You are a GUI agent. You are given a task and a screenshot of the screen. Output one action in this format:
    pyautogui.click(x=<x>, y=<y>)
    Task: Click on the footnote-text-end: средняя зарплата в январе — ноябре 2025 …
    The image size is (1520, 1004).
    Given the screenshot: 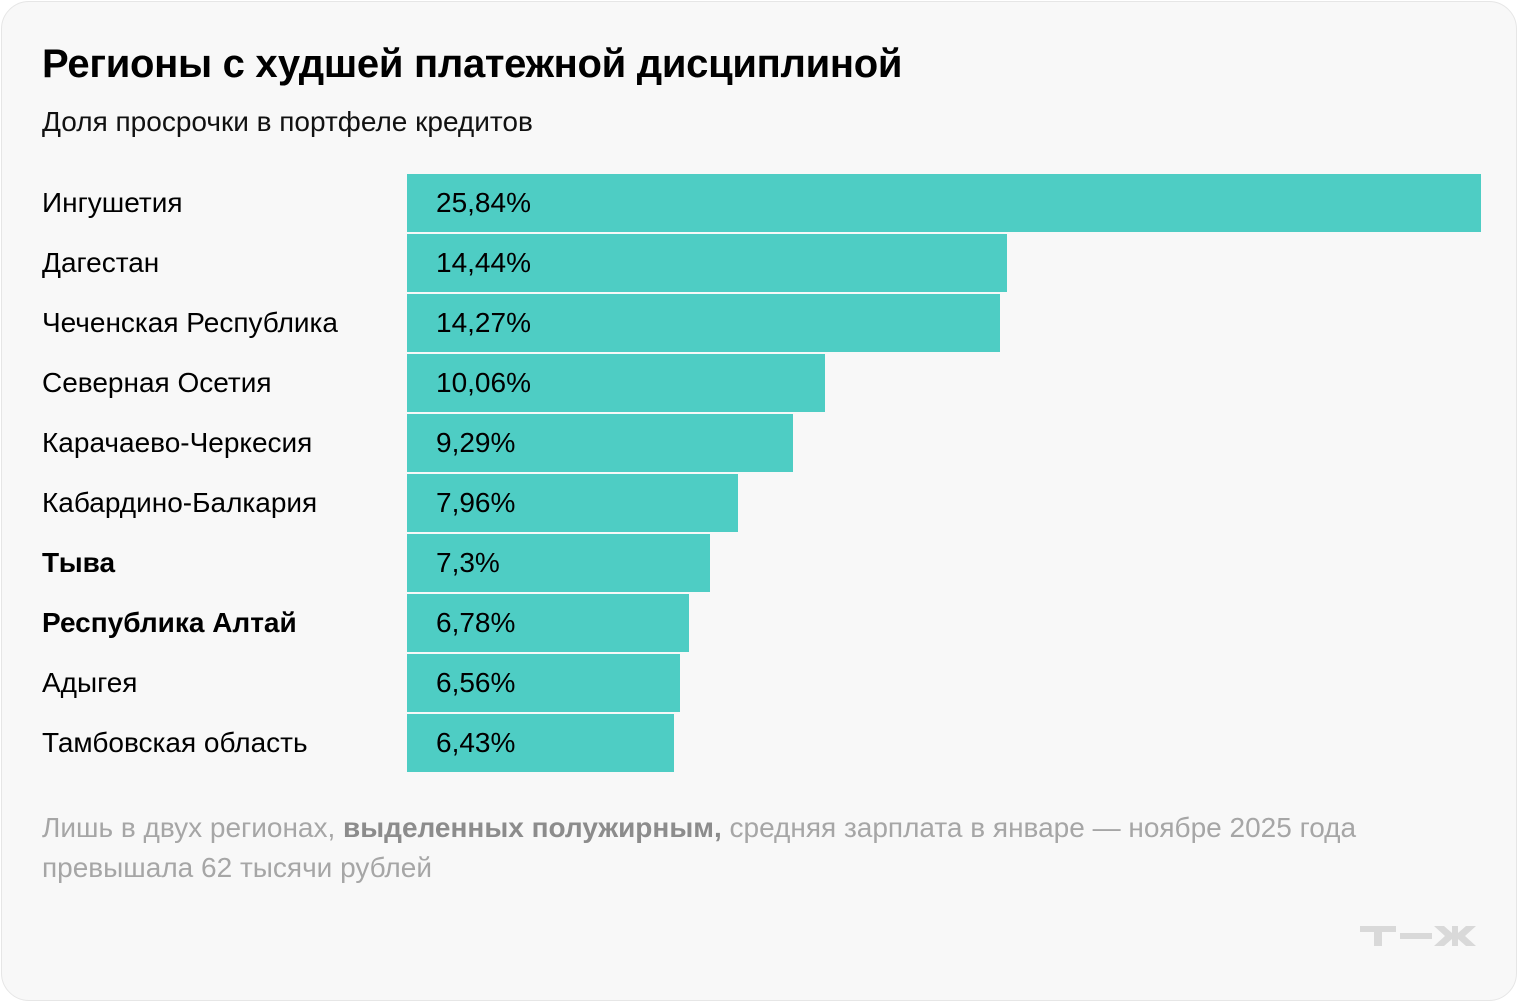 What is the action you would take?
    pyautogui.click(x=699, y=847)
    